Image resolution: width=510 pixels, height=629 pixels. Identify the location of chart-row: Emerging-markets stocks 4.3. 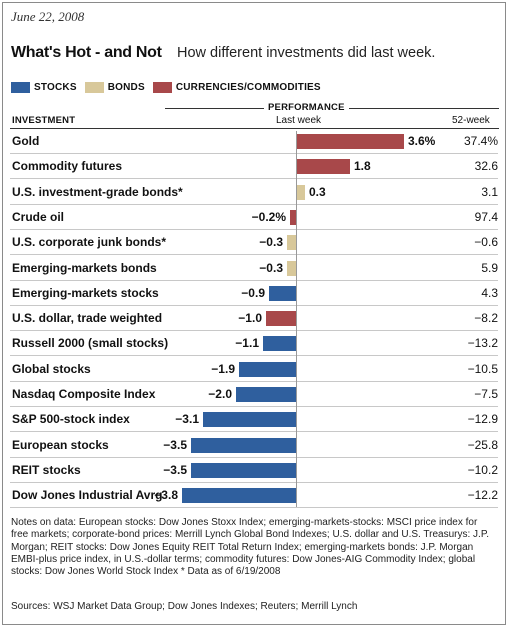
(254, 293).